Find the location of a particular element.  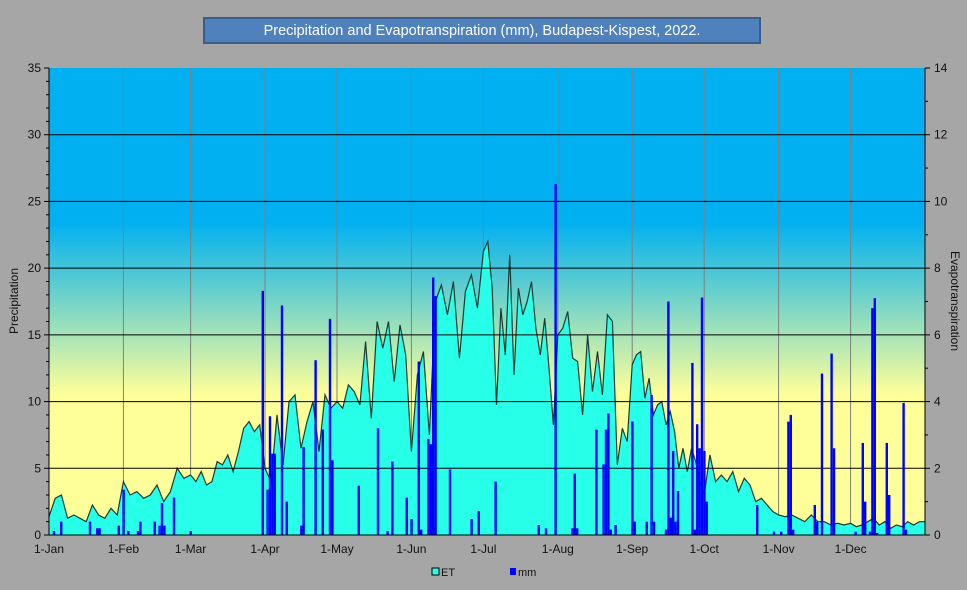

x-tick-label: 1-May is located at coordinates (336, 549).